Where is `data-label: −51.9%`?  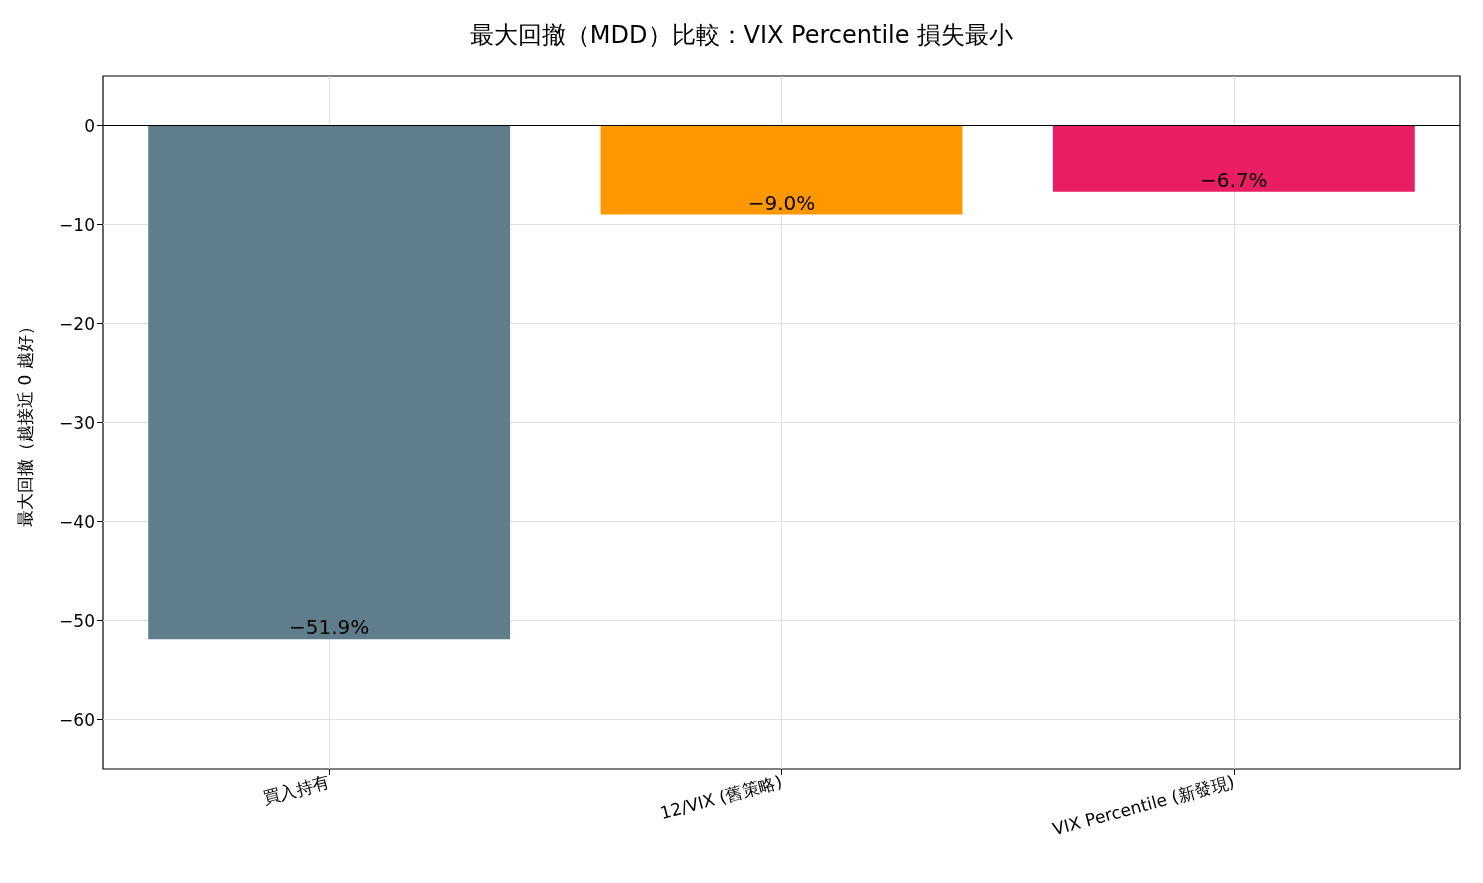
data-label: −51.9% is located at coordinates (329, 627).